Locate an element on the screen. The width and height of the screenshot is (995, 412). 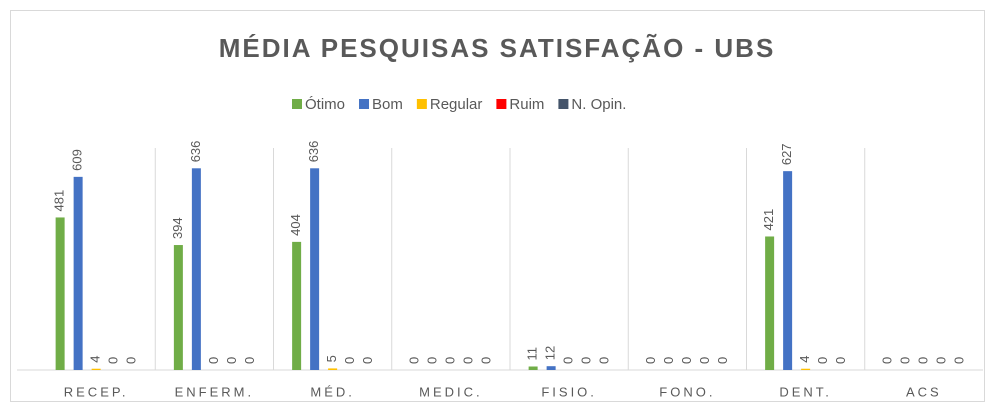
x-tick-label: FISIO. is located at coordinates (569, 391).